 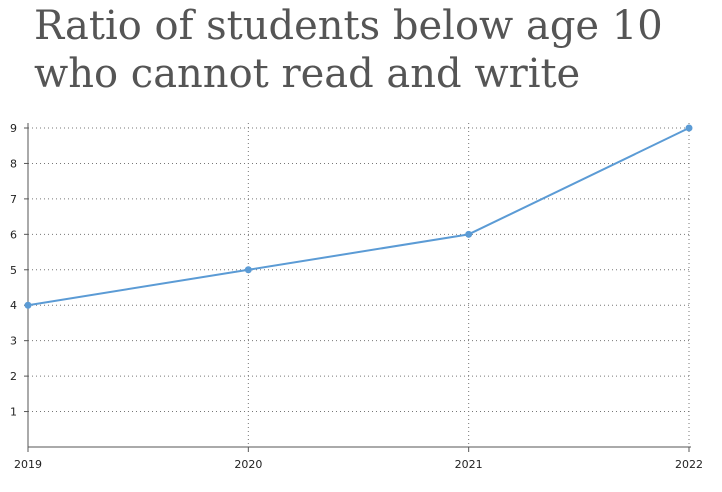 I want to click on x-tick-label: 2020, so click(x=248, y=464).